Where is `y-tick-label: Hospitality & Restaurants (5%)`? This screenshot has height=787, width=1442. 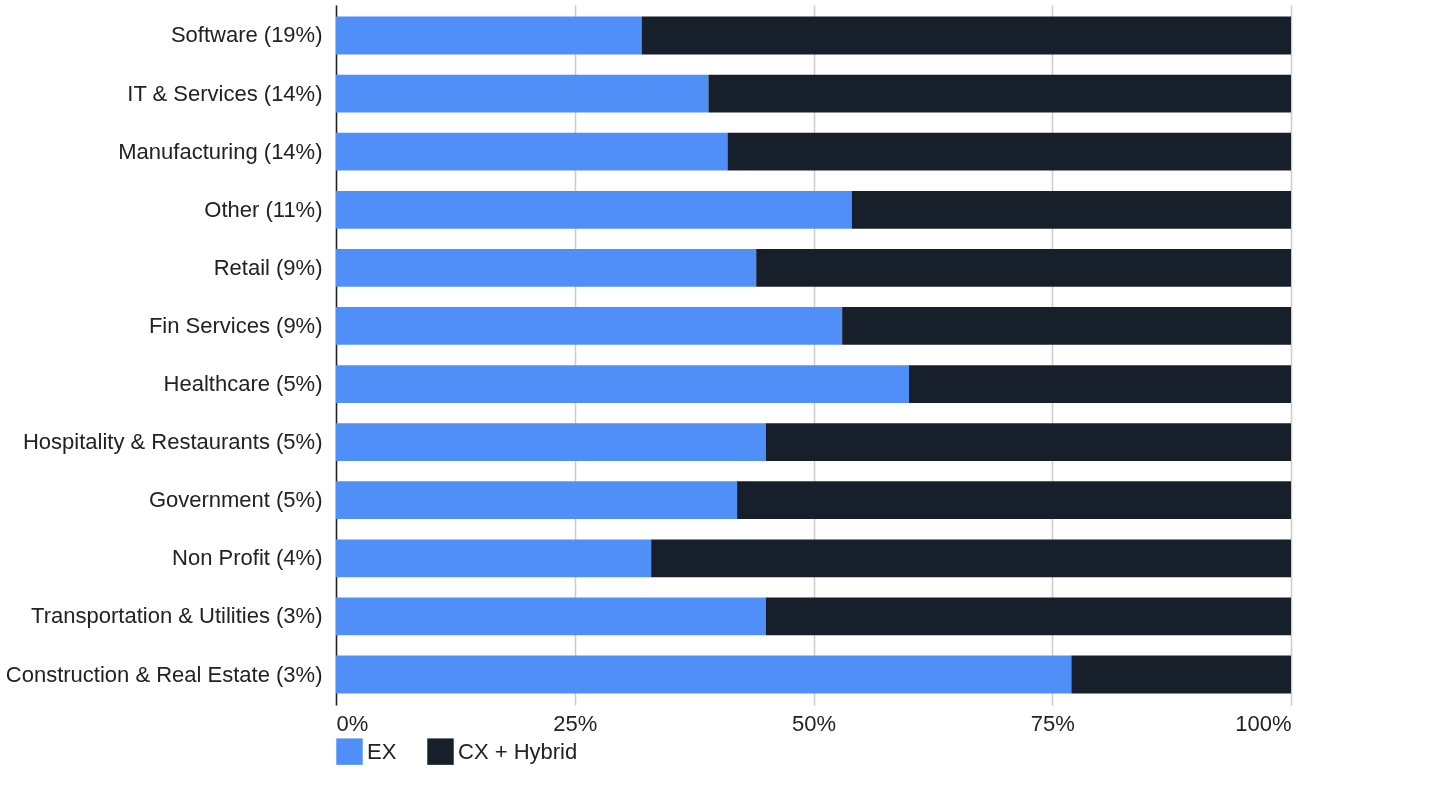 y-tick-label: Hospitality & Restaurants (5%) is located at coordinates (172, 442).